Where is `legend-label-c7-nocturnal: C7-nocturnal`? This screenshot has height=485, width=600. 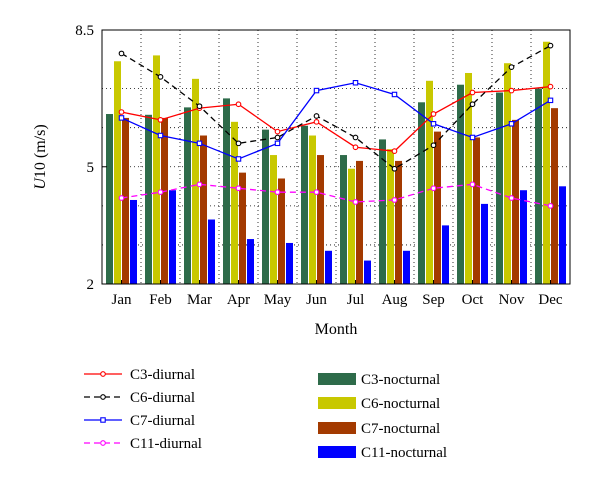 legend-label-c7-nocturnal: C7-nocturnal is located at coordinates (400, 429).